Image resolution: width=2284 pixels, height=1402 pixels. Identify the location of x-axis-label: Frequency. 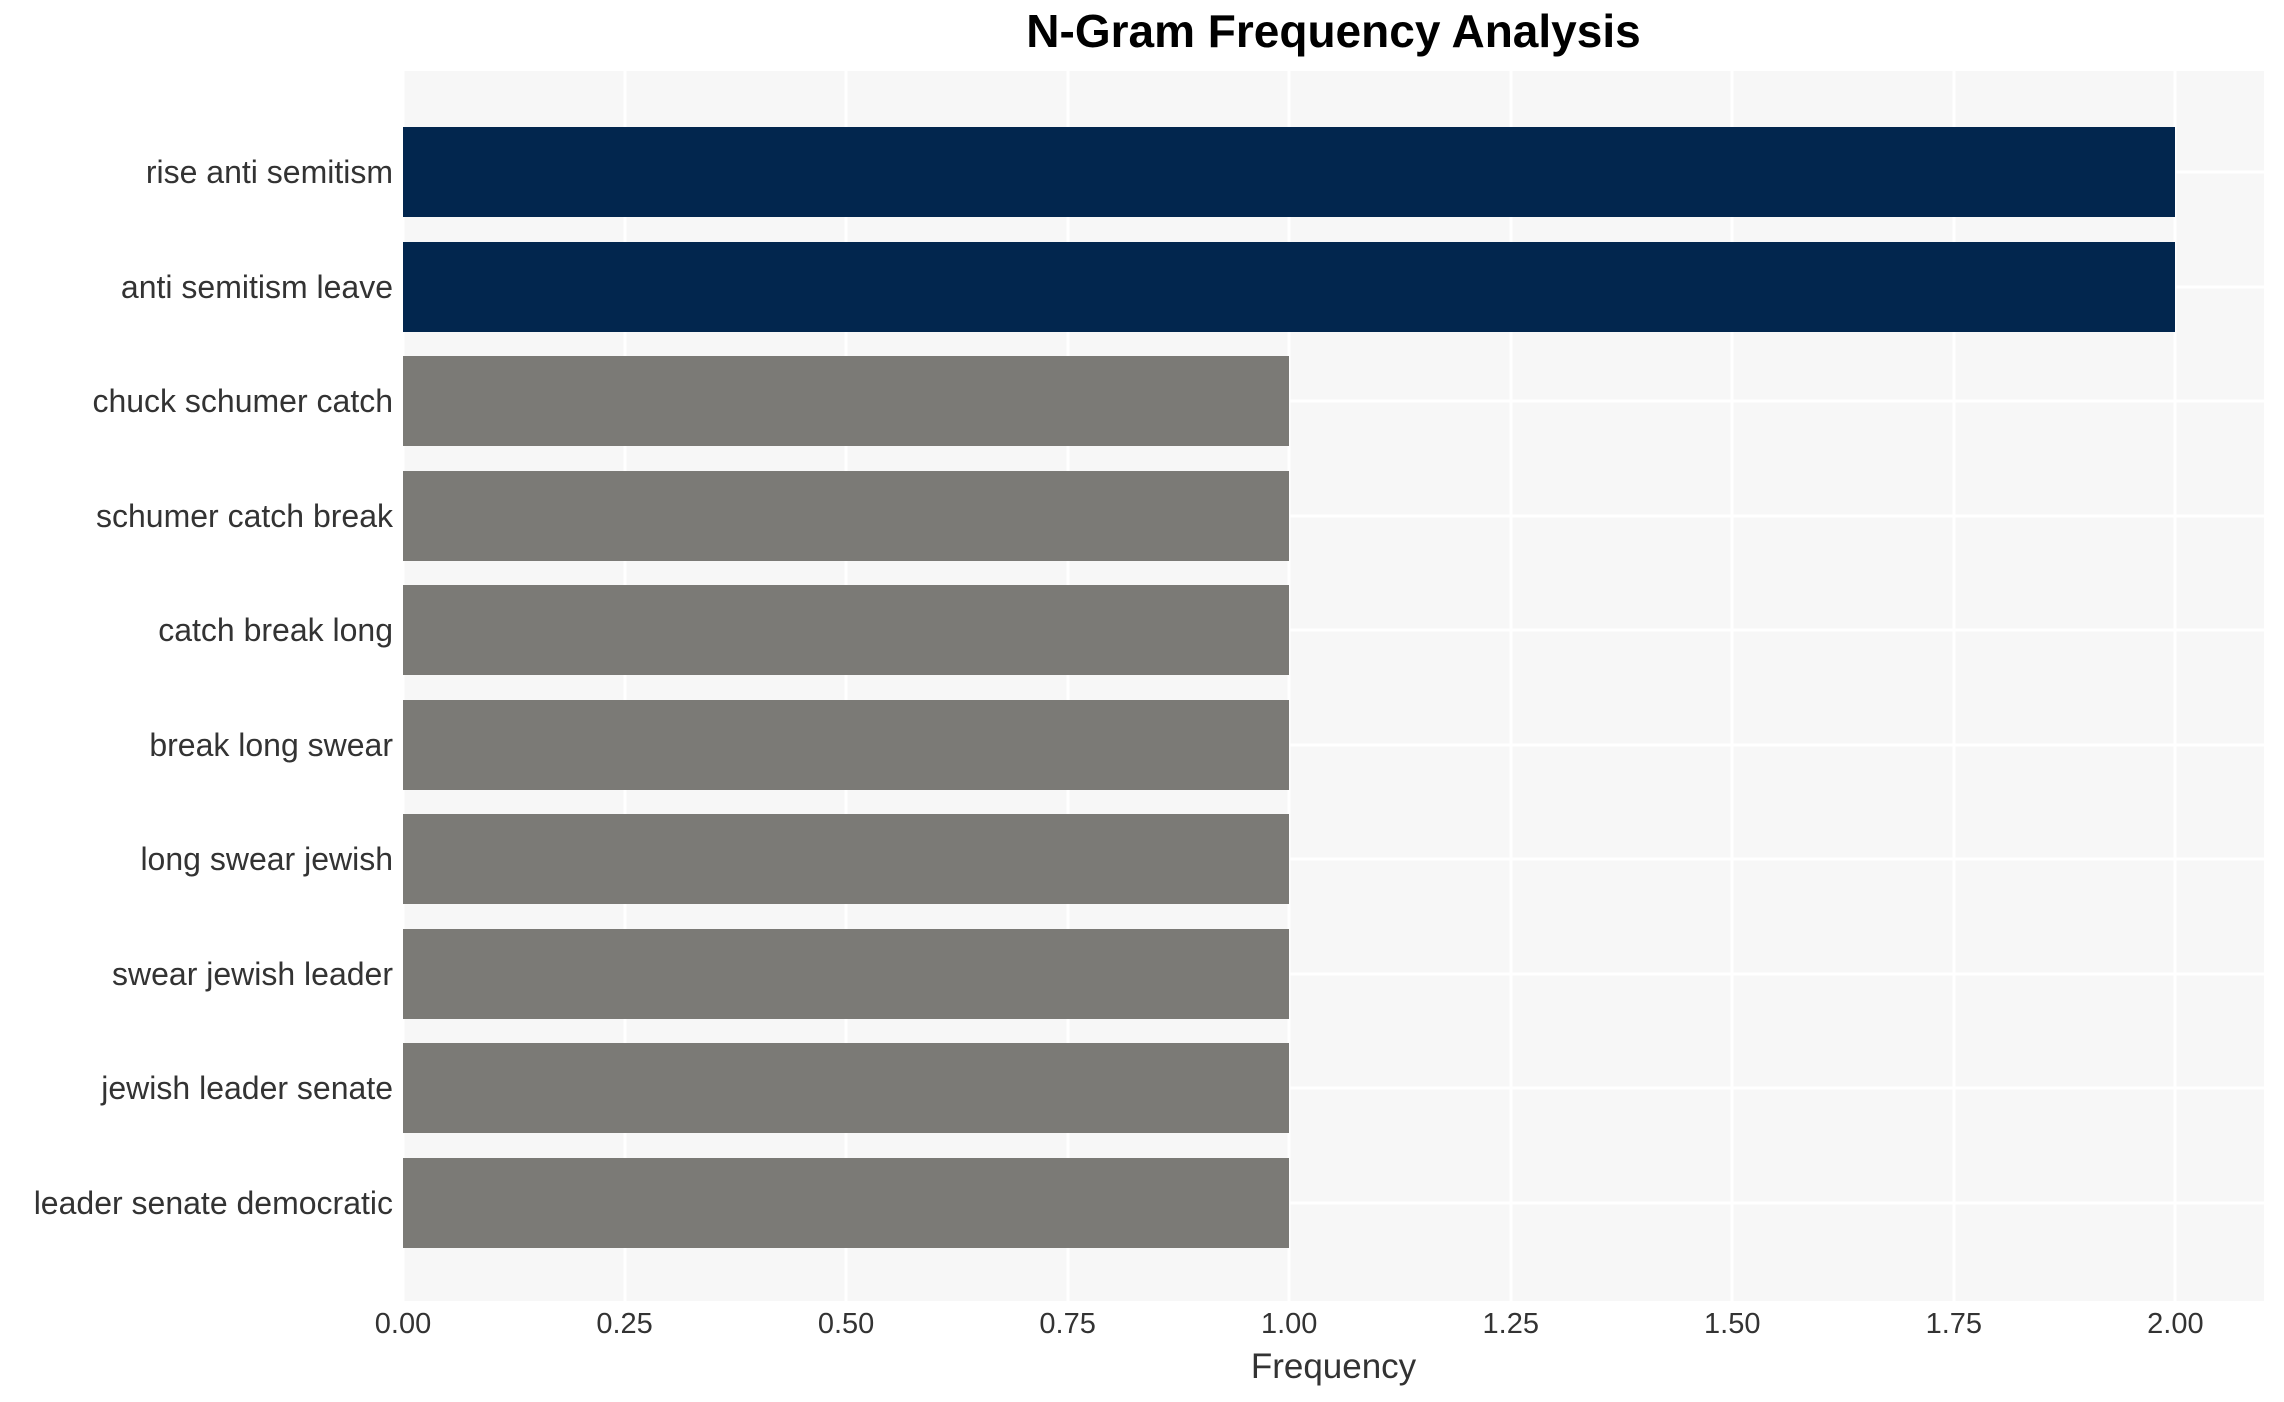
(1333, 1366).